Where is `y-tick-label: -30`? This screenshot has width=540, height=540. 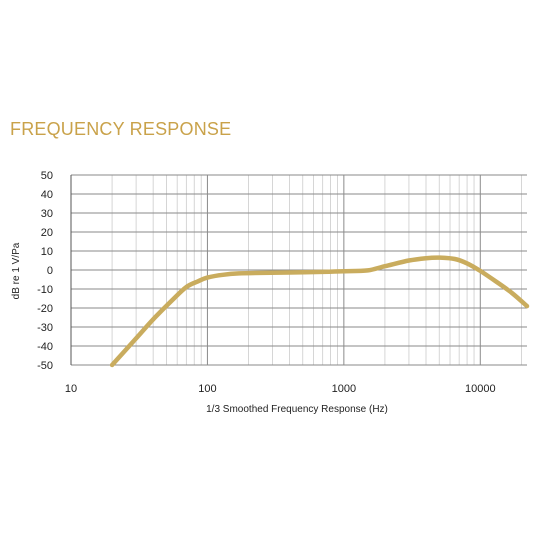
y-tick-label: -30 is located at coordinates (45, 328).